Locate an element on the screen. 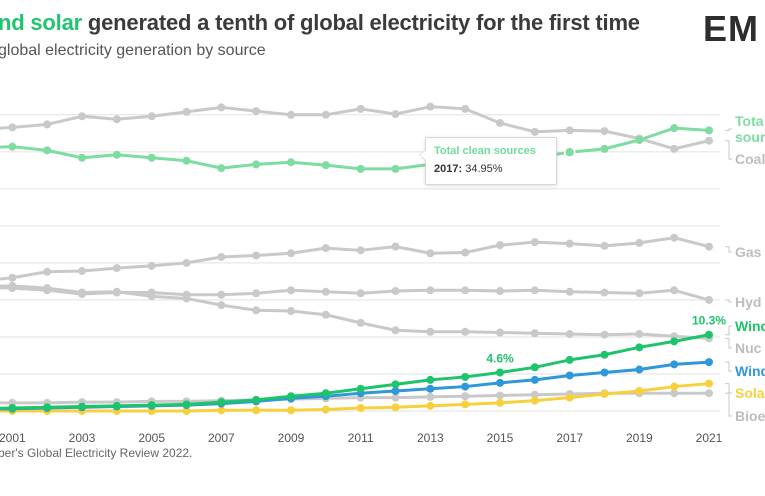  series-label-wind: Wind is located at coordinates (750, 371).